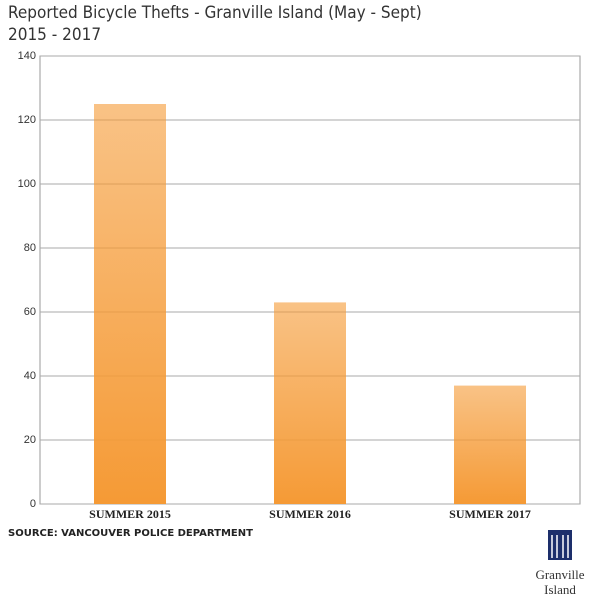  Describe the element at coordinates (310, 514) in the screenshot. I see `x-tick-label: SUMMER 2016` at that location.